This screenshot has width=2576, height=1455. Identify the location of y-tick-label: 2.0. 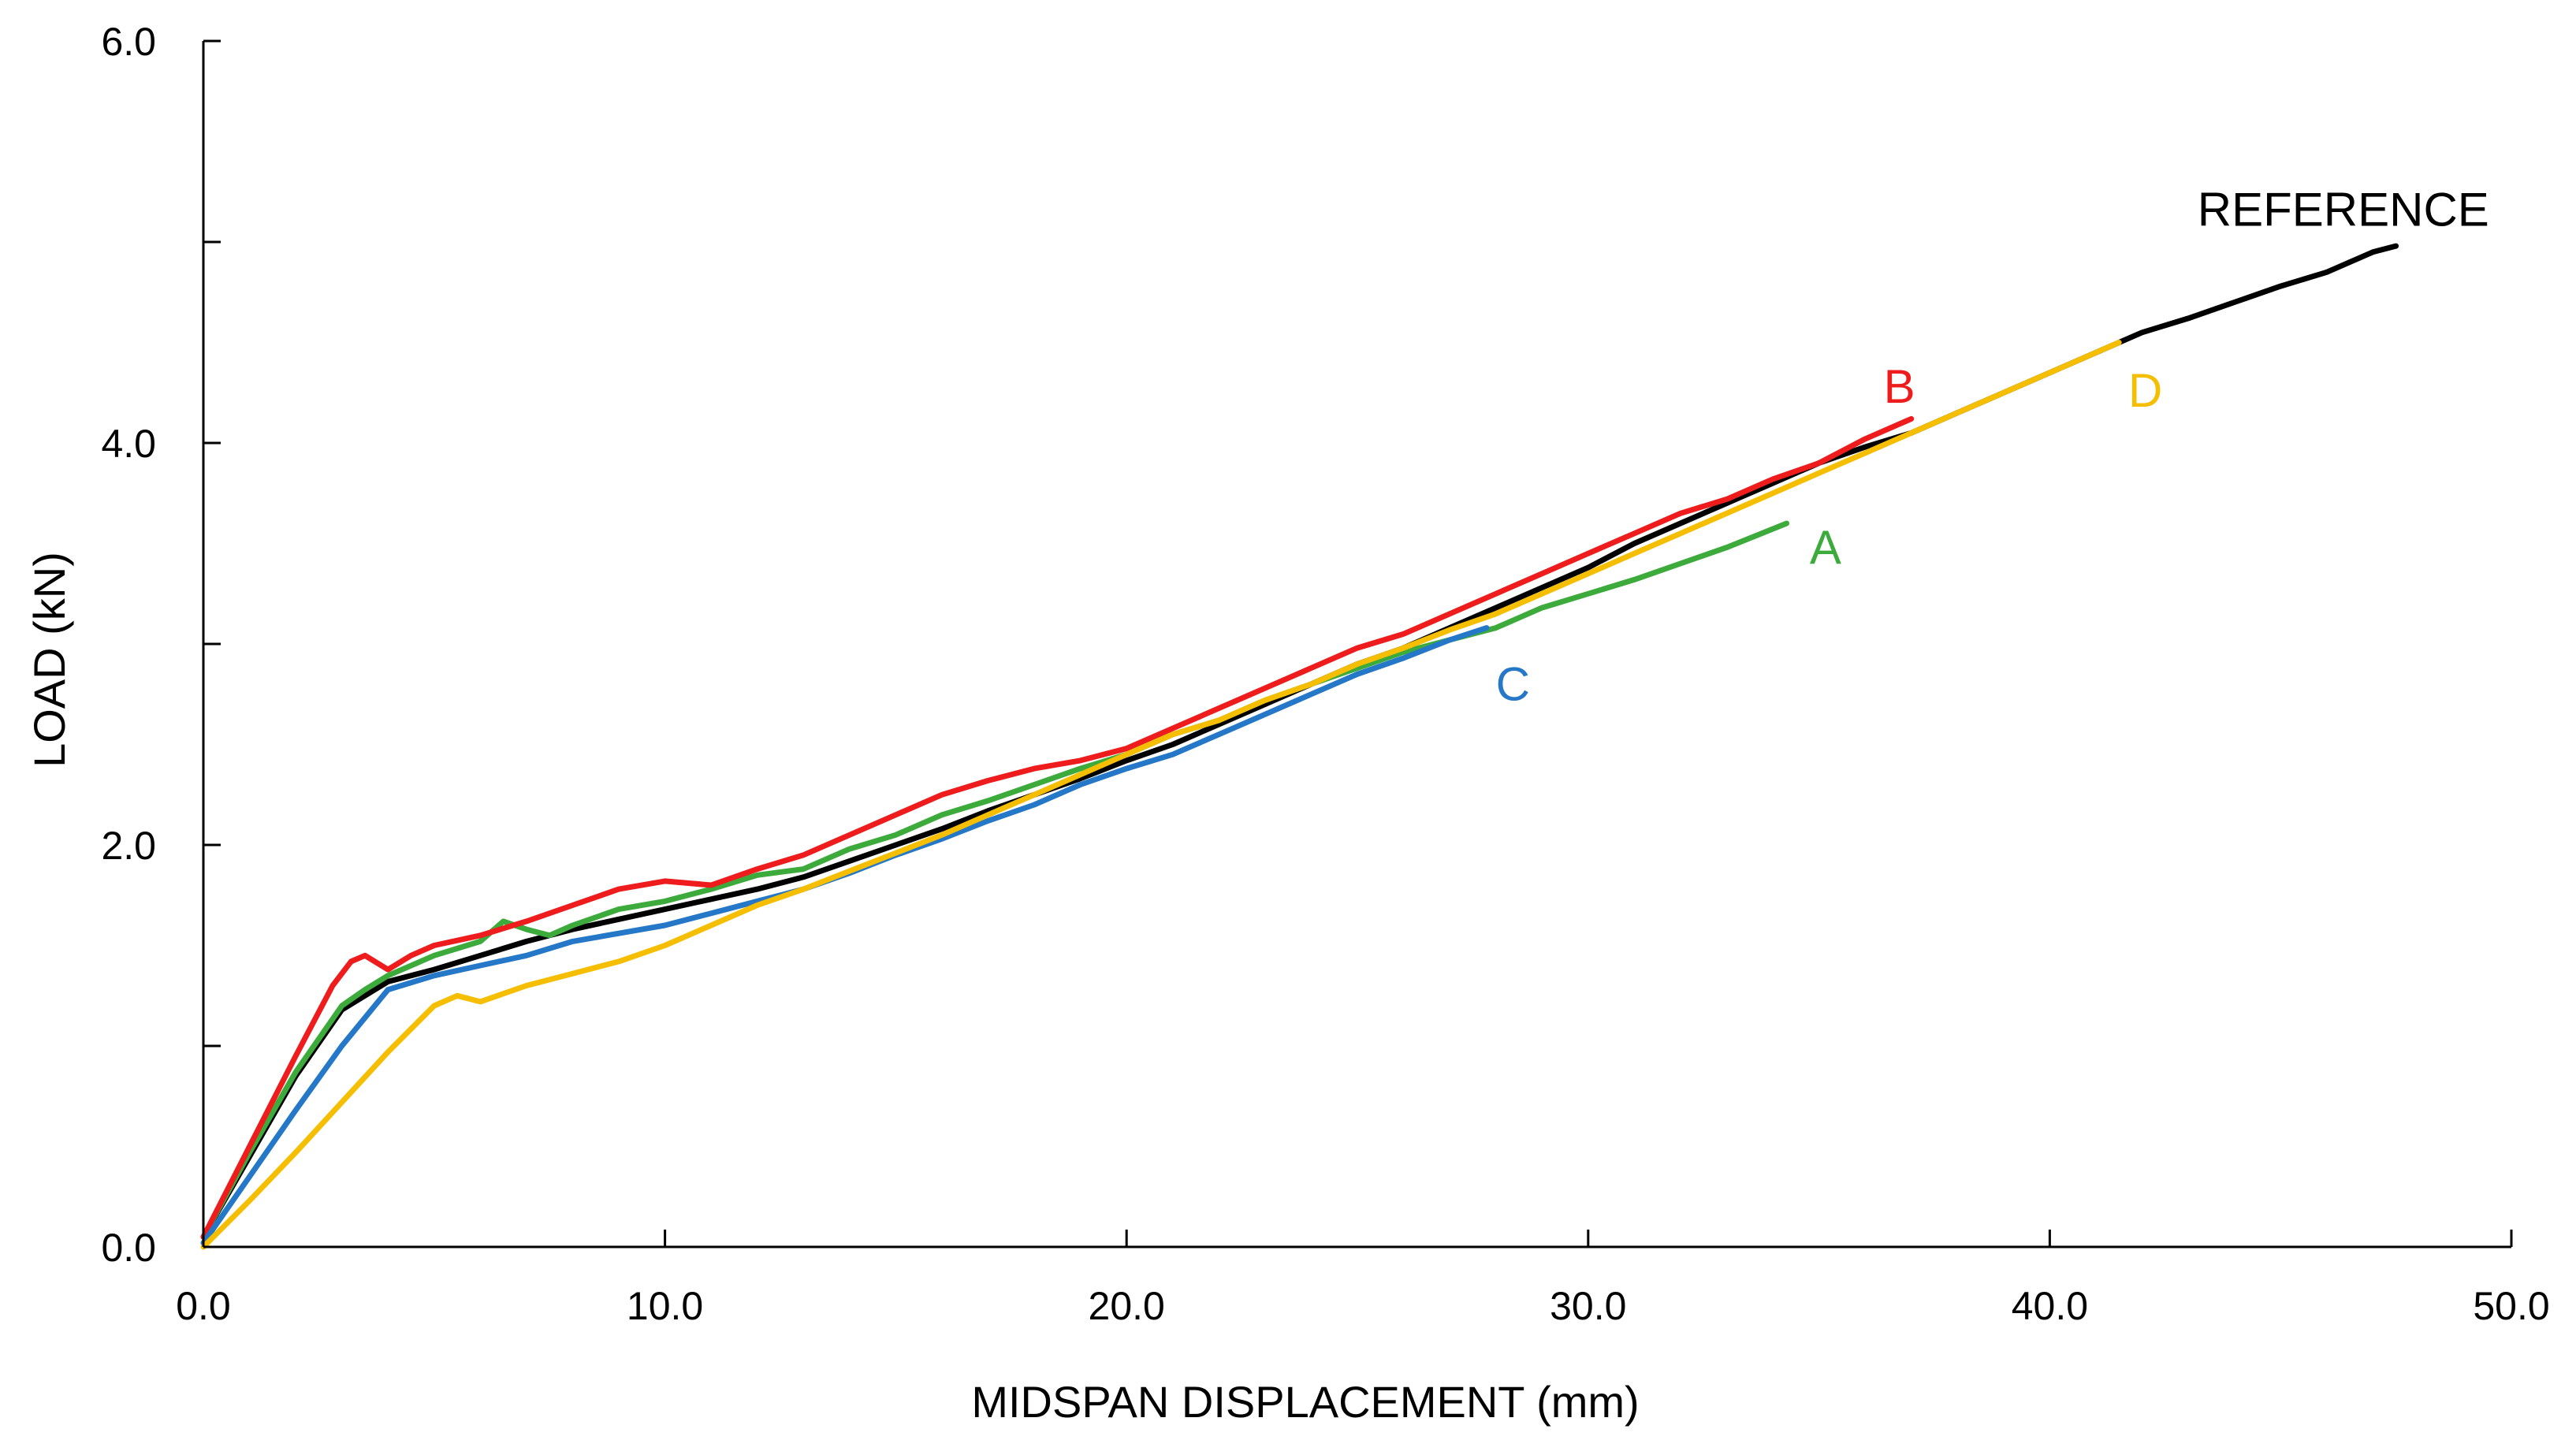
(128, 846).